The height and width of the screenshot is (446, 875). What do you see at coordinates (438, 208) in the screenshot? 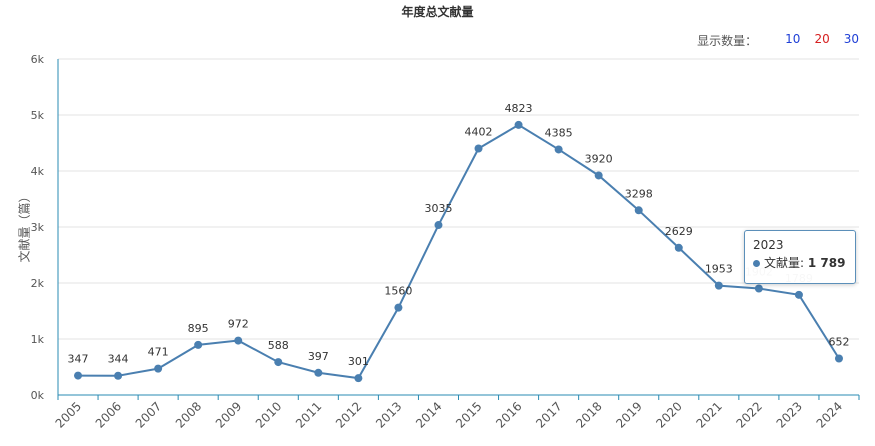
I see `data-label: 3035` at bounding box center [438, 208].